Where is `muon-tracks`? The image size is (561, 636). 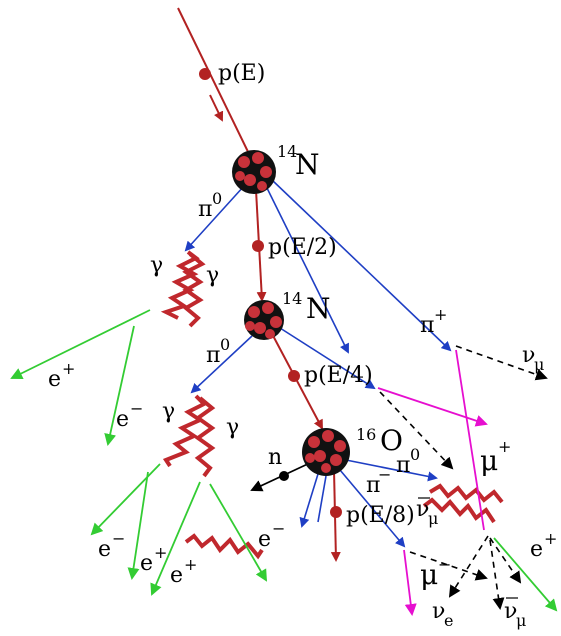 muon-tracks is located at coordinates (432, 482).